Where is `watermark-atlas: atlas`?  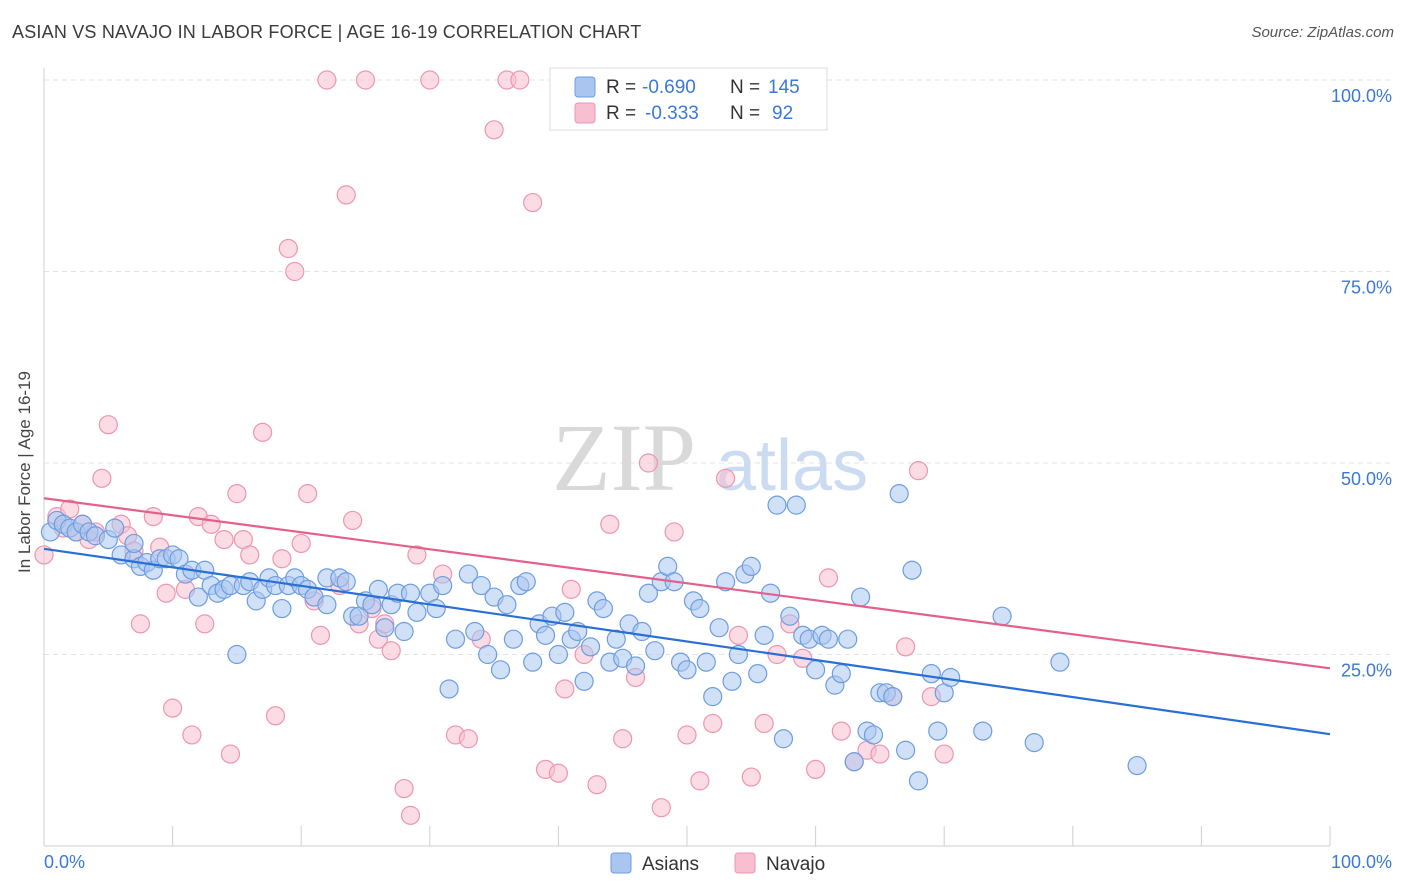 watermark-atlas: atlas is located at coordinates (792, 466).